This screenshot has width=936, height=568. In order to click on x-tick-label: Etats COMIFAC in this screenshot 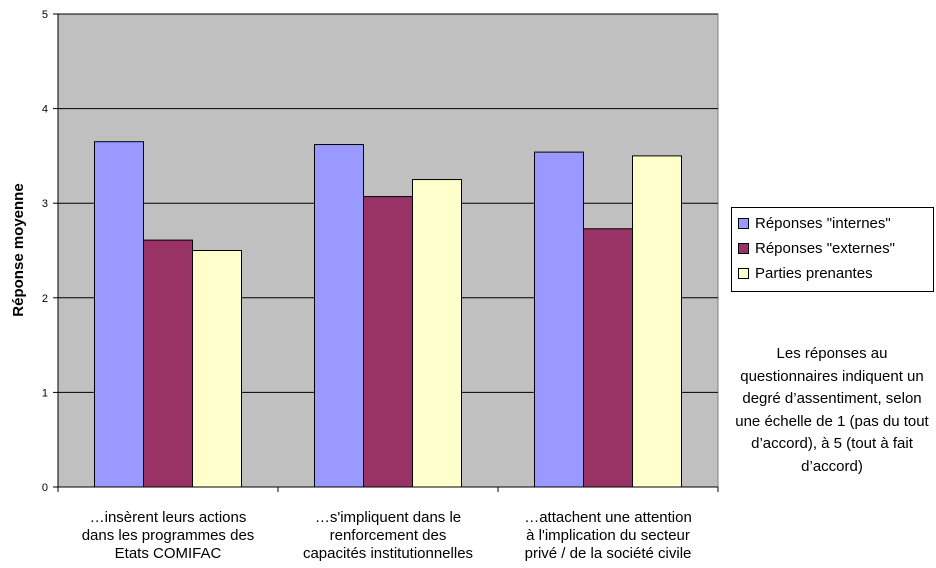, I will do `click(168, 553)`.